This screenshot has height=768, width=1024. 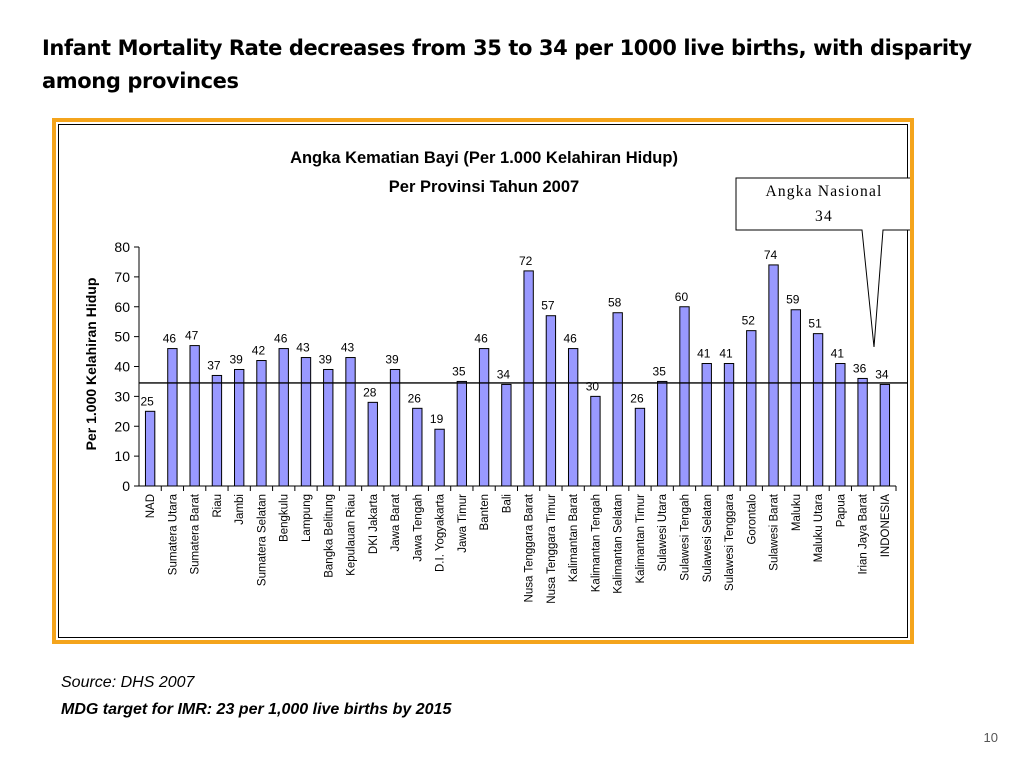 What do you see at coordinates (526, 261) in the screenshot?
I see `data-label: 72` at bounding box center [526, 261].